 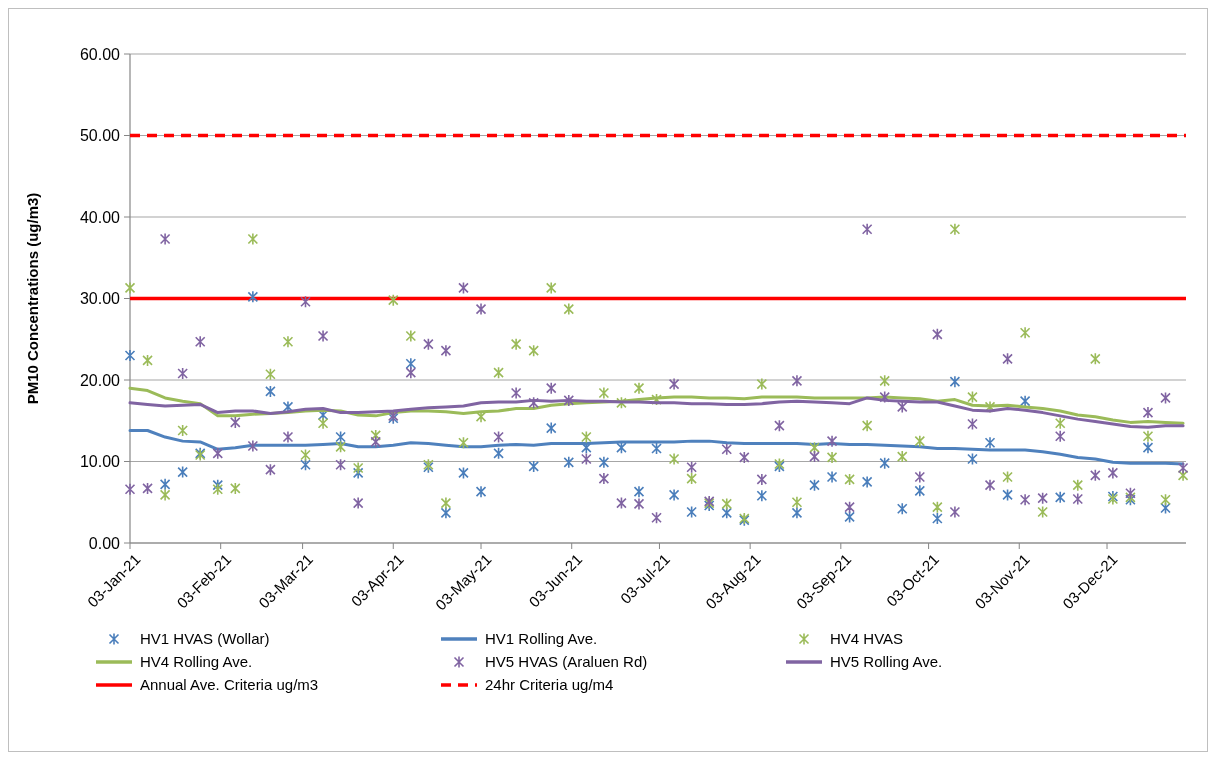 What do you see at coordinates (196, 662) in the screenshot?
I see `legend-label: HV4 Rolling Ave.` at bounding box center [196, 662].